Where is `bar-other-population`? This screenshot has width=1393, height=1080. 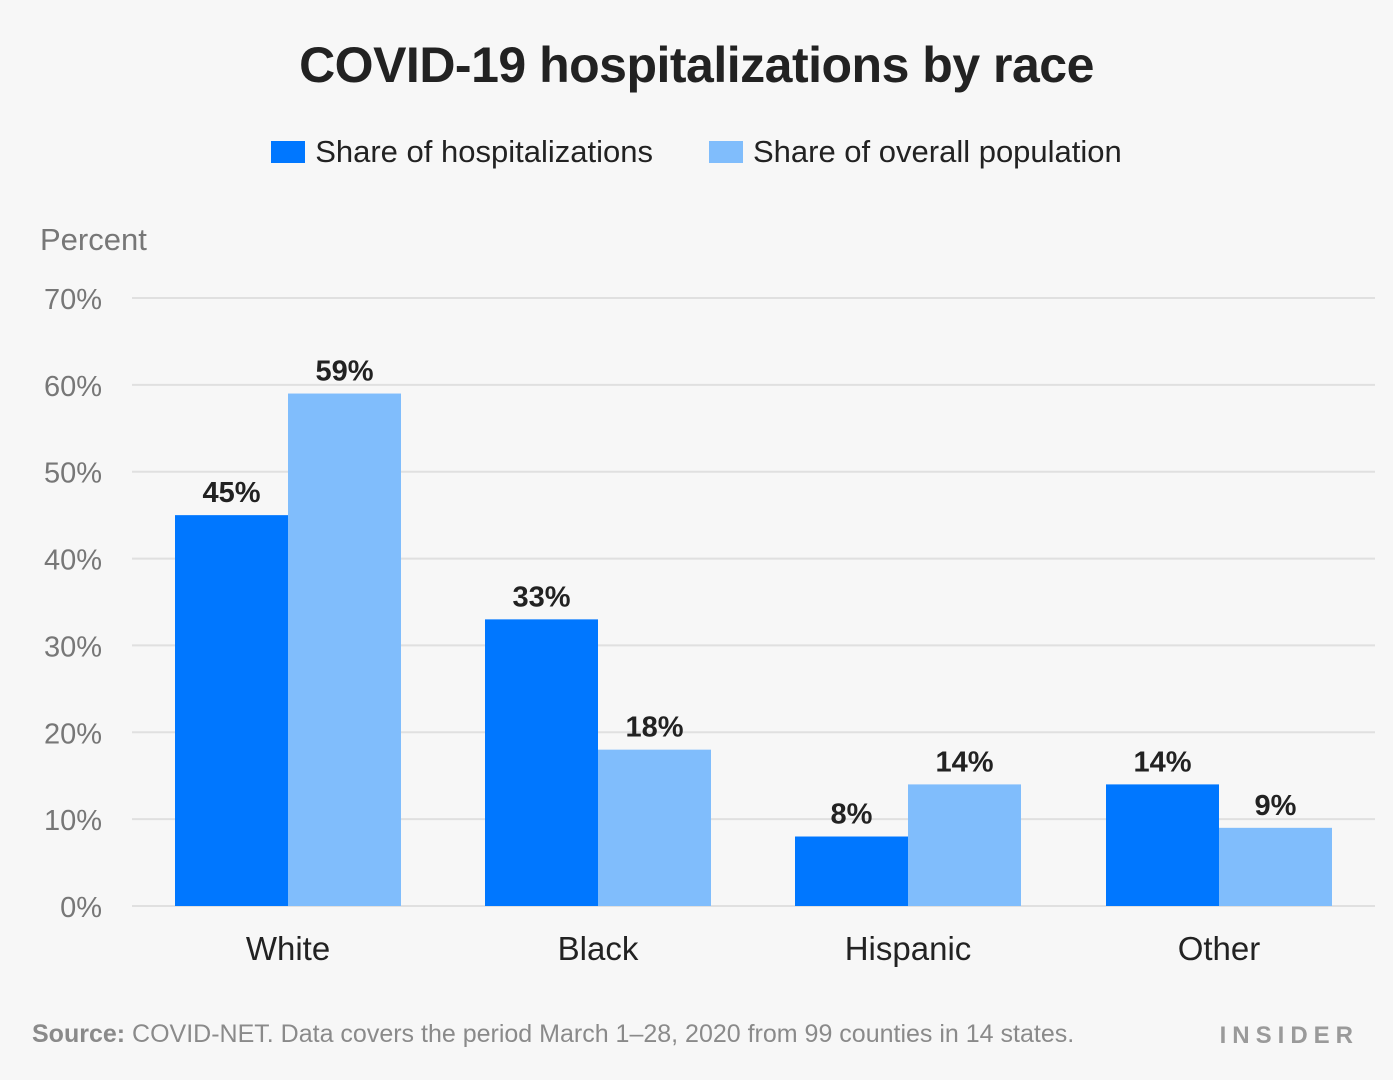 bar-other-population is located at coordinates (1275, 866).